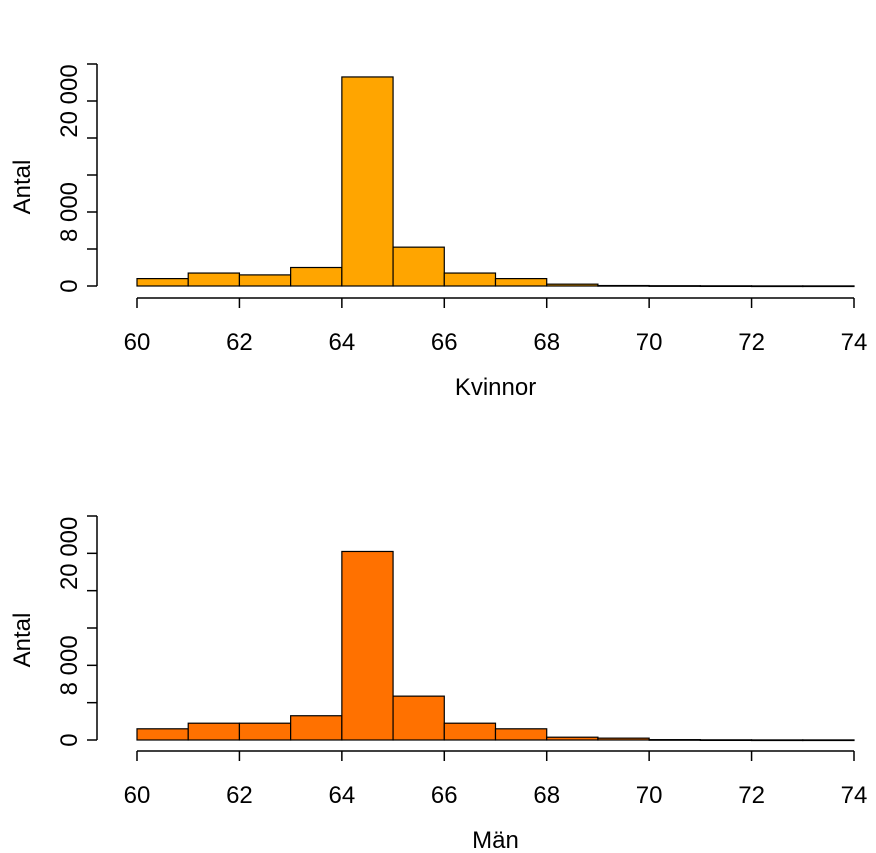 Image resolution: width=876 pixels, height=853 pixels. I want to click on x-axis-title: Kvinnor, so click(495, 387).